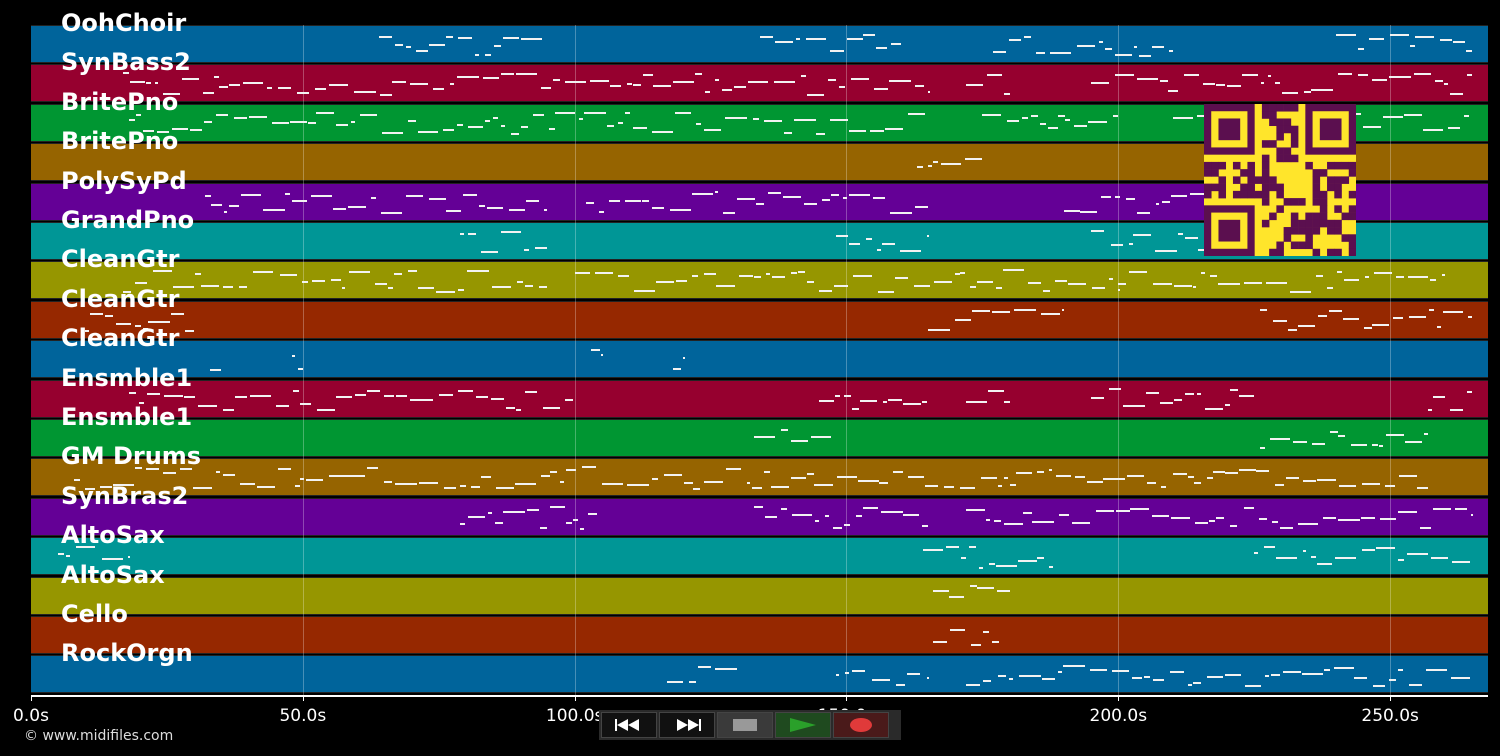 The image size is (1500, 756). I want to click on tick-label: 250.0s, so click(1390, 716).